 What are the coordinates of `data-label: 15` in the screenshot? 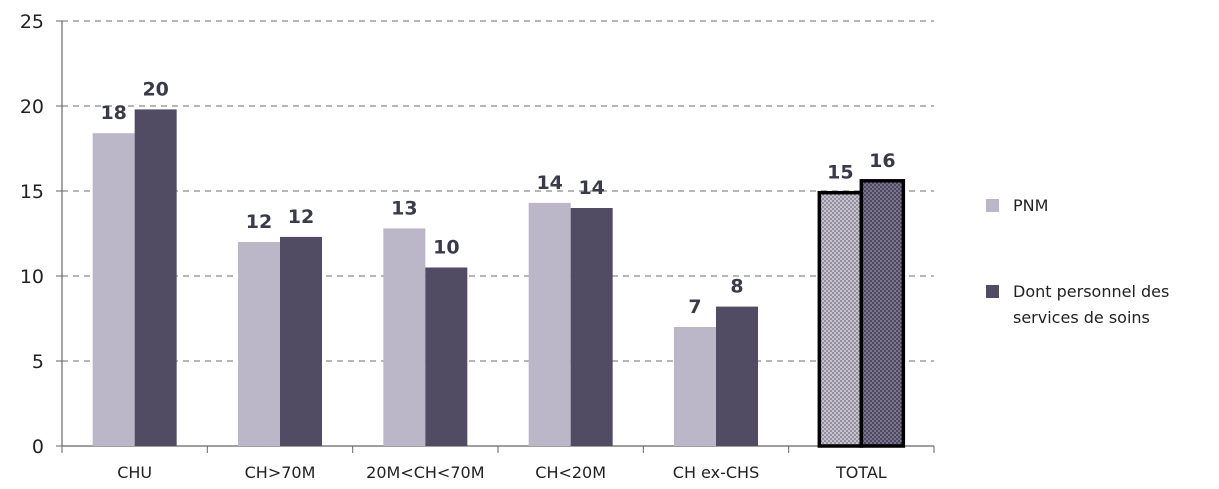 It's located at (840, 173).